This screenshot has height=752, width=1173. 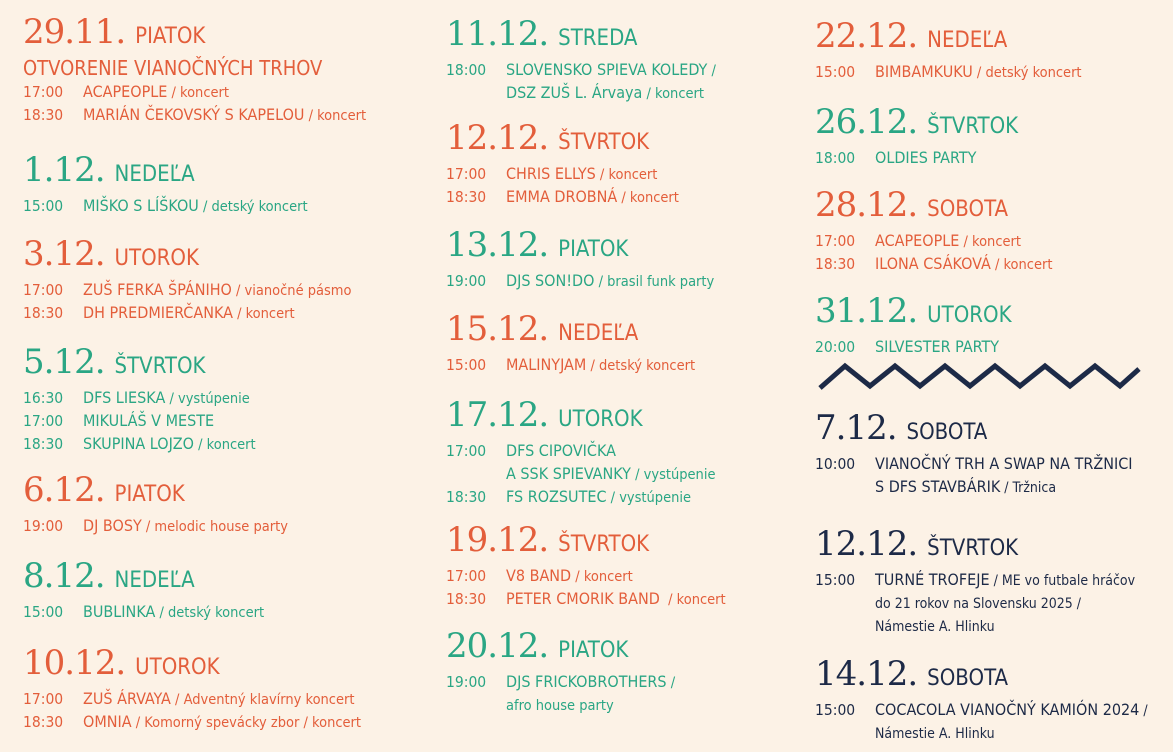 I want to click on event-heading: 3.12. UTOROK, so click(x=213, y=256).